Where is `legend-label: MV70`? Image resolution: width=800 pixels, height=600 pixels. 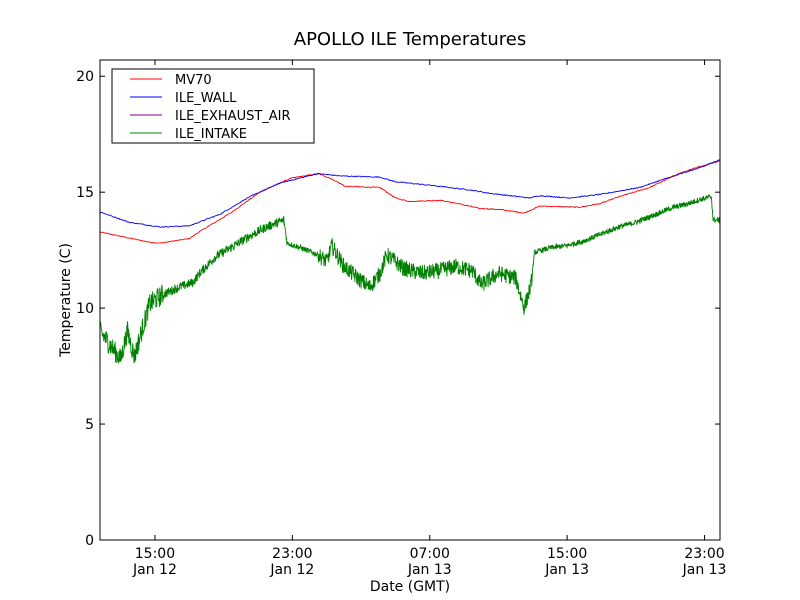
legend-label: MV70 is located at coordinates (193, 80).